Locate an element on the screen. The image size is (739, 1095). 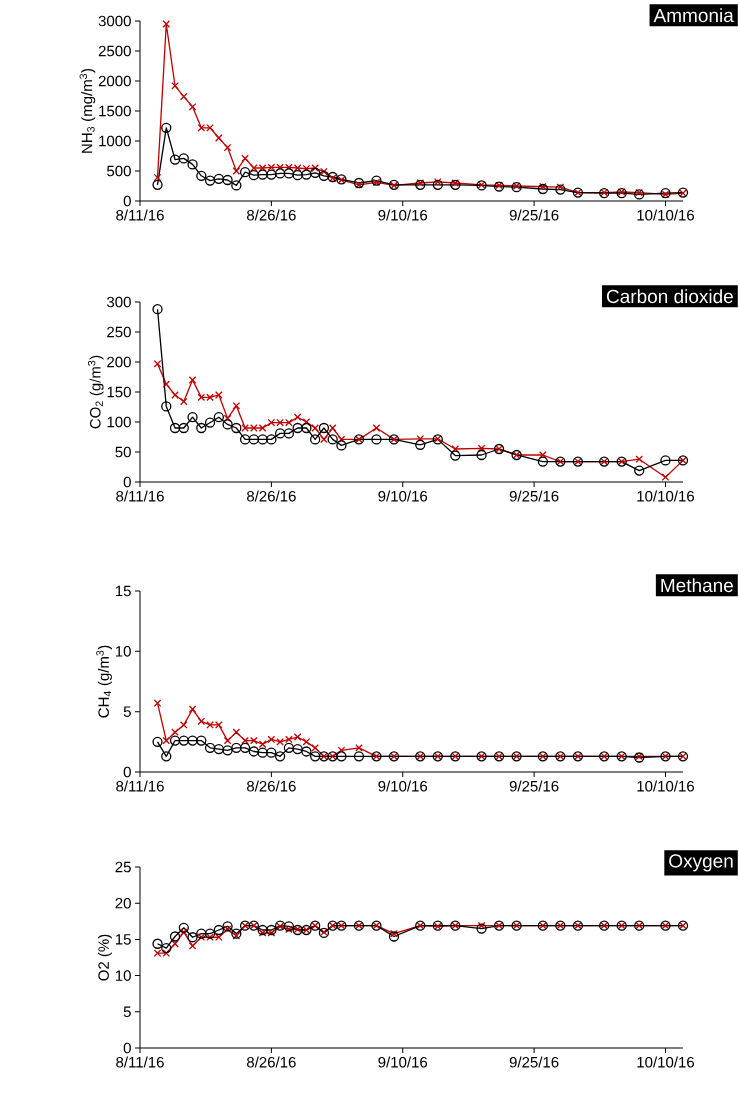
y-tick-label: 2000 is located at coordinates (114, 81).